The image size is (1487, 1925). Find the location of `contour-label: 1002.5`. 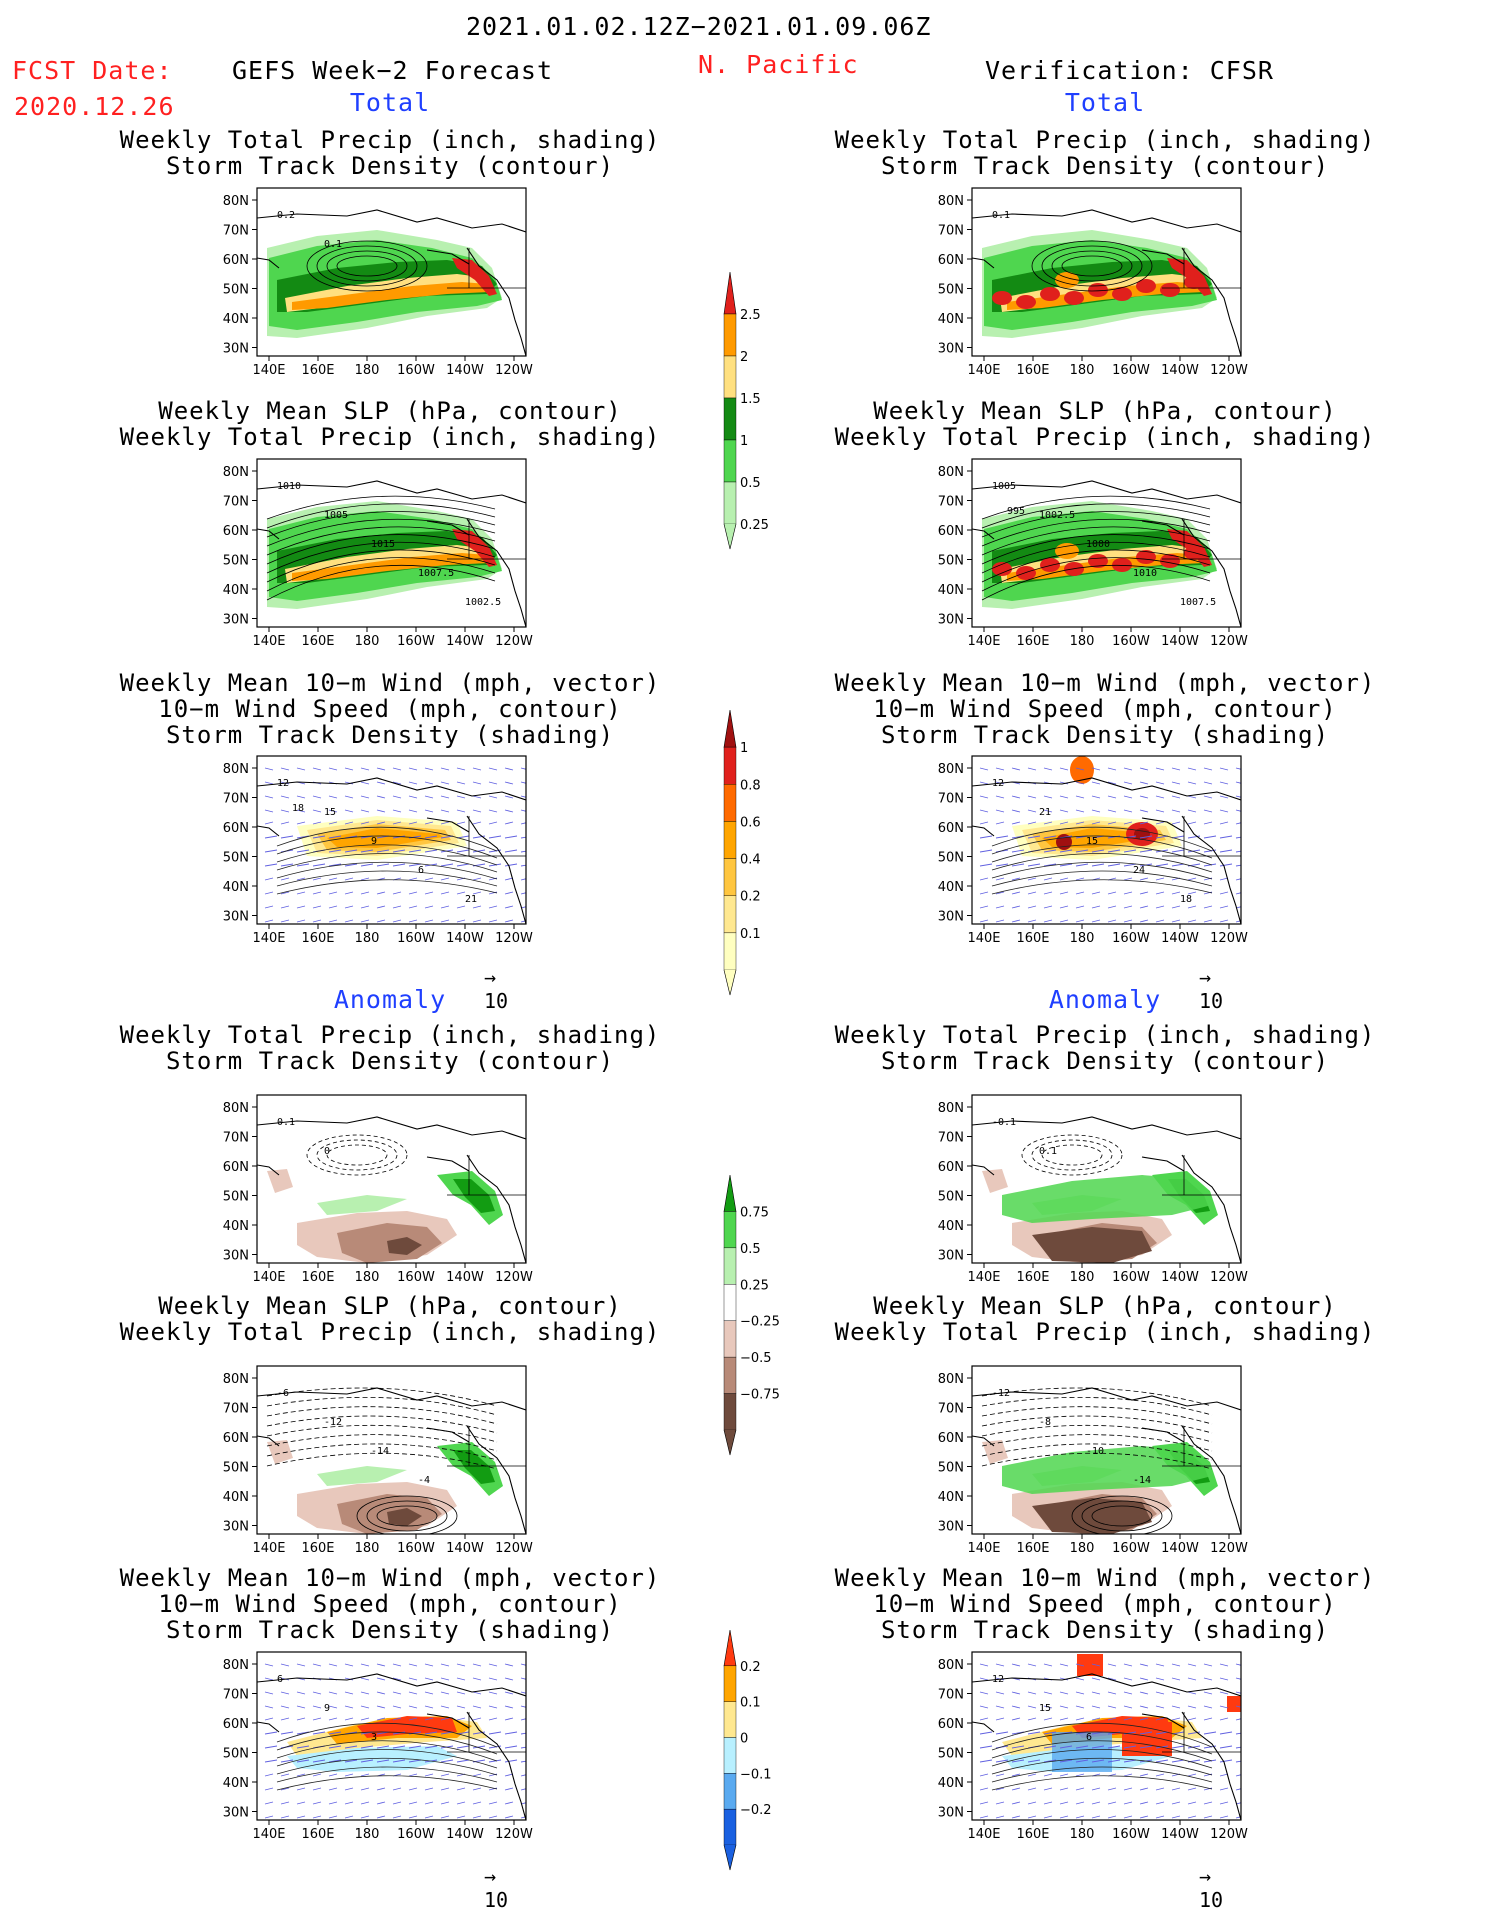

contour-label: 1002.5 is located at coordinates (483, 602).